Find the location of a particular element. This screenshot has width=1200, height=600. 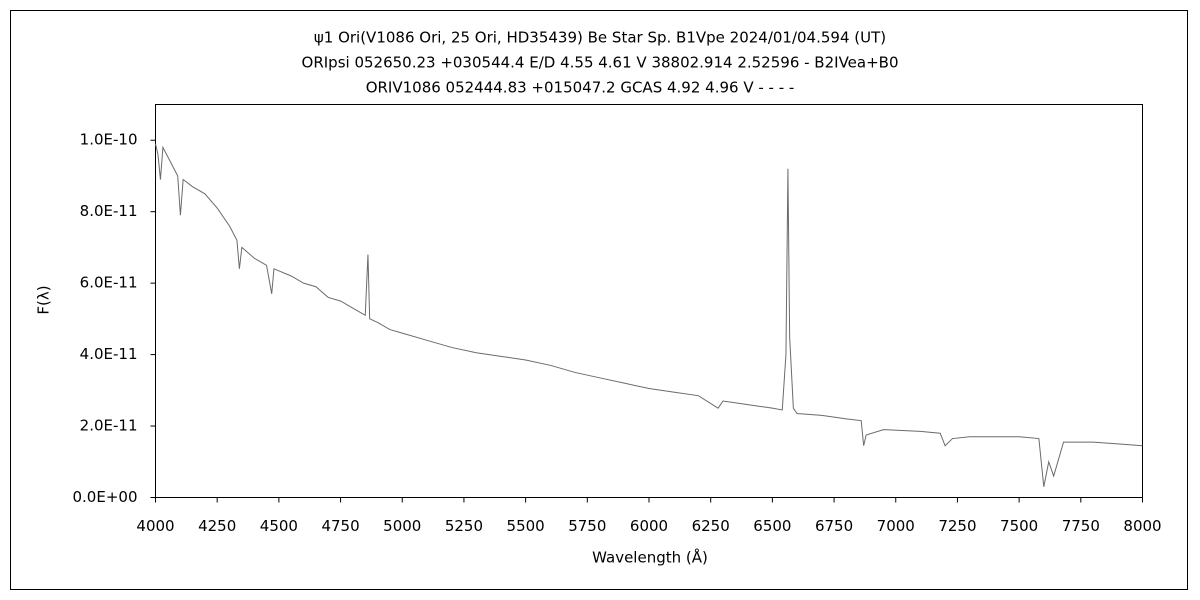

y-tick-label: 4.0E-11 is located at coordinates (109, 354).